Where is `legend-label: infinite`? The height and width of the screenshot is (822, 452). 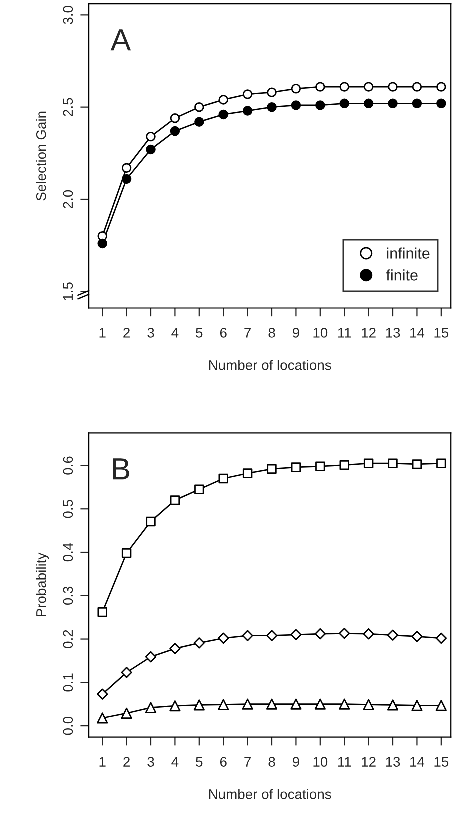 legend-label: infinite is located at coordinates (408, 253).